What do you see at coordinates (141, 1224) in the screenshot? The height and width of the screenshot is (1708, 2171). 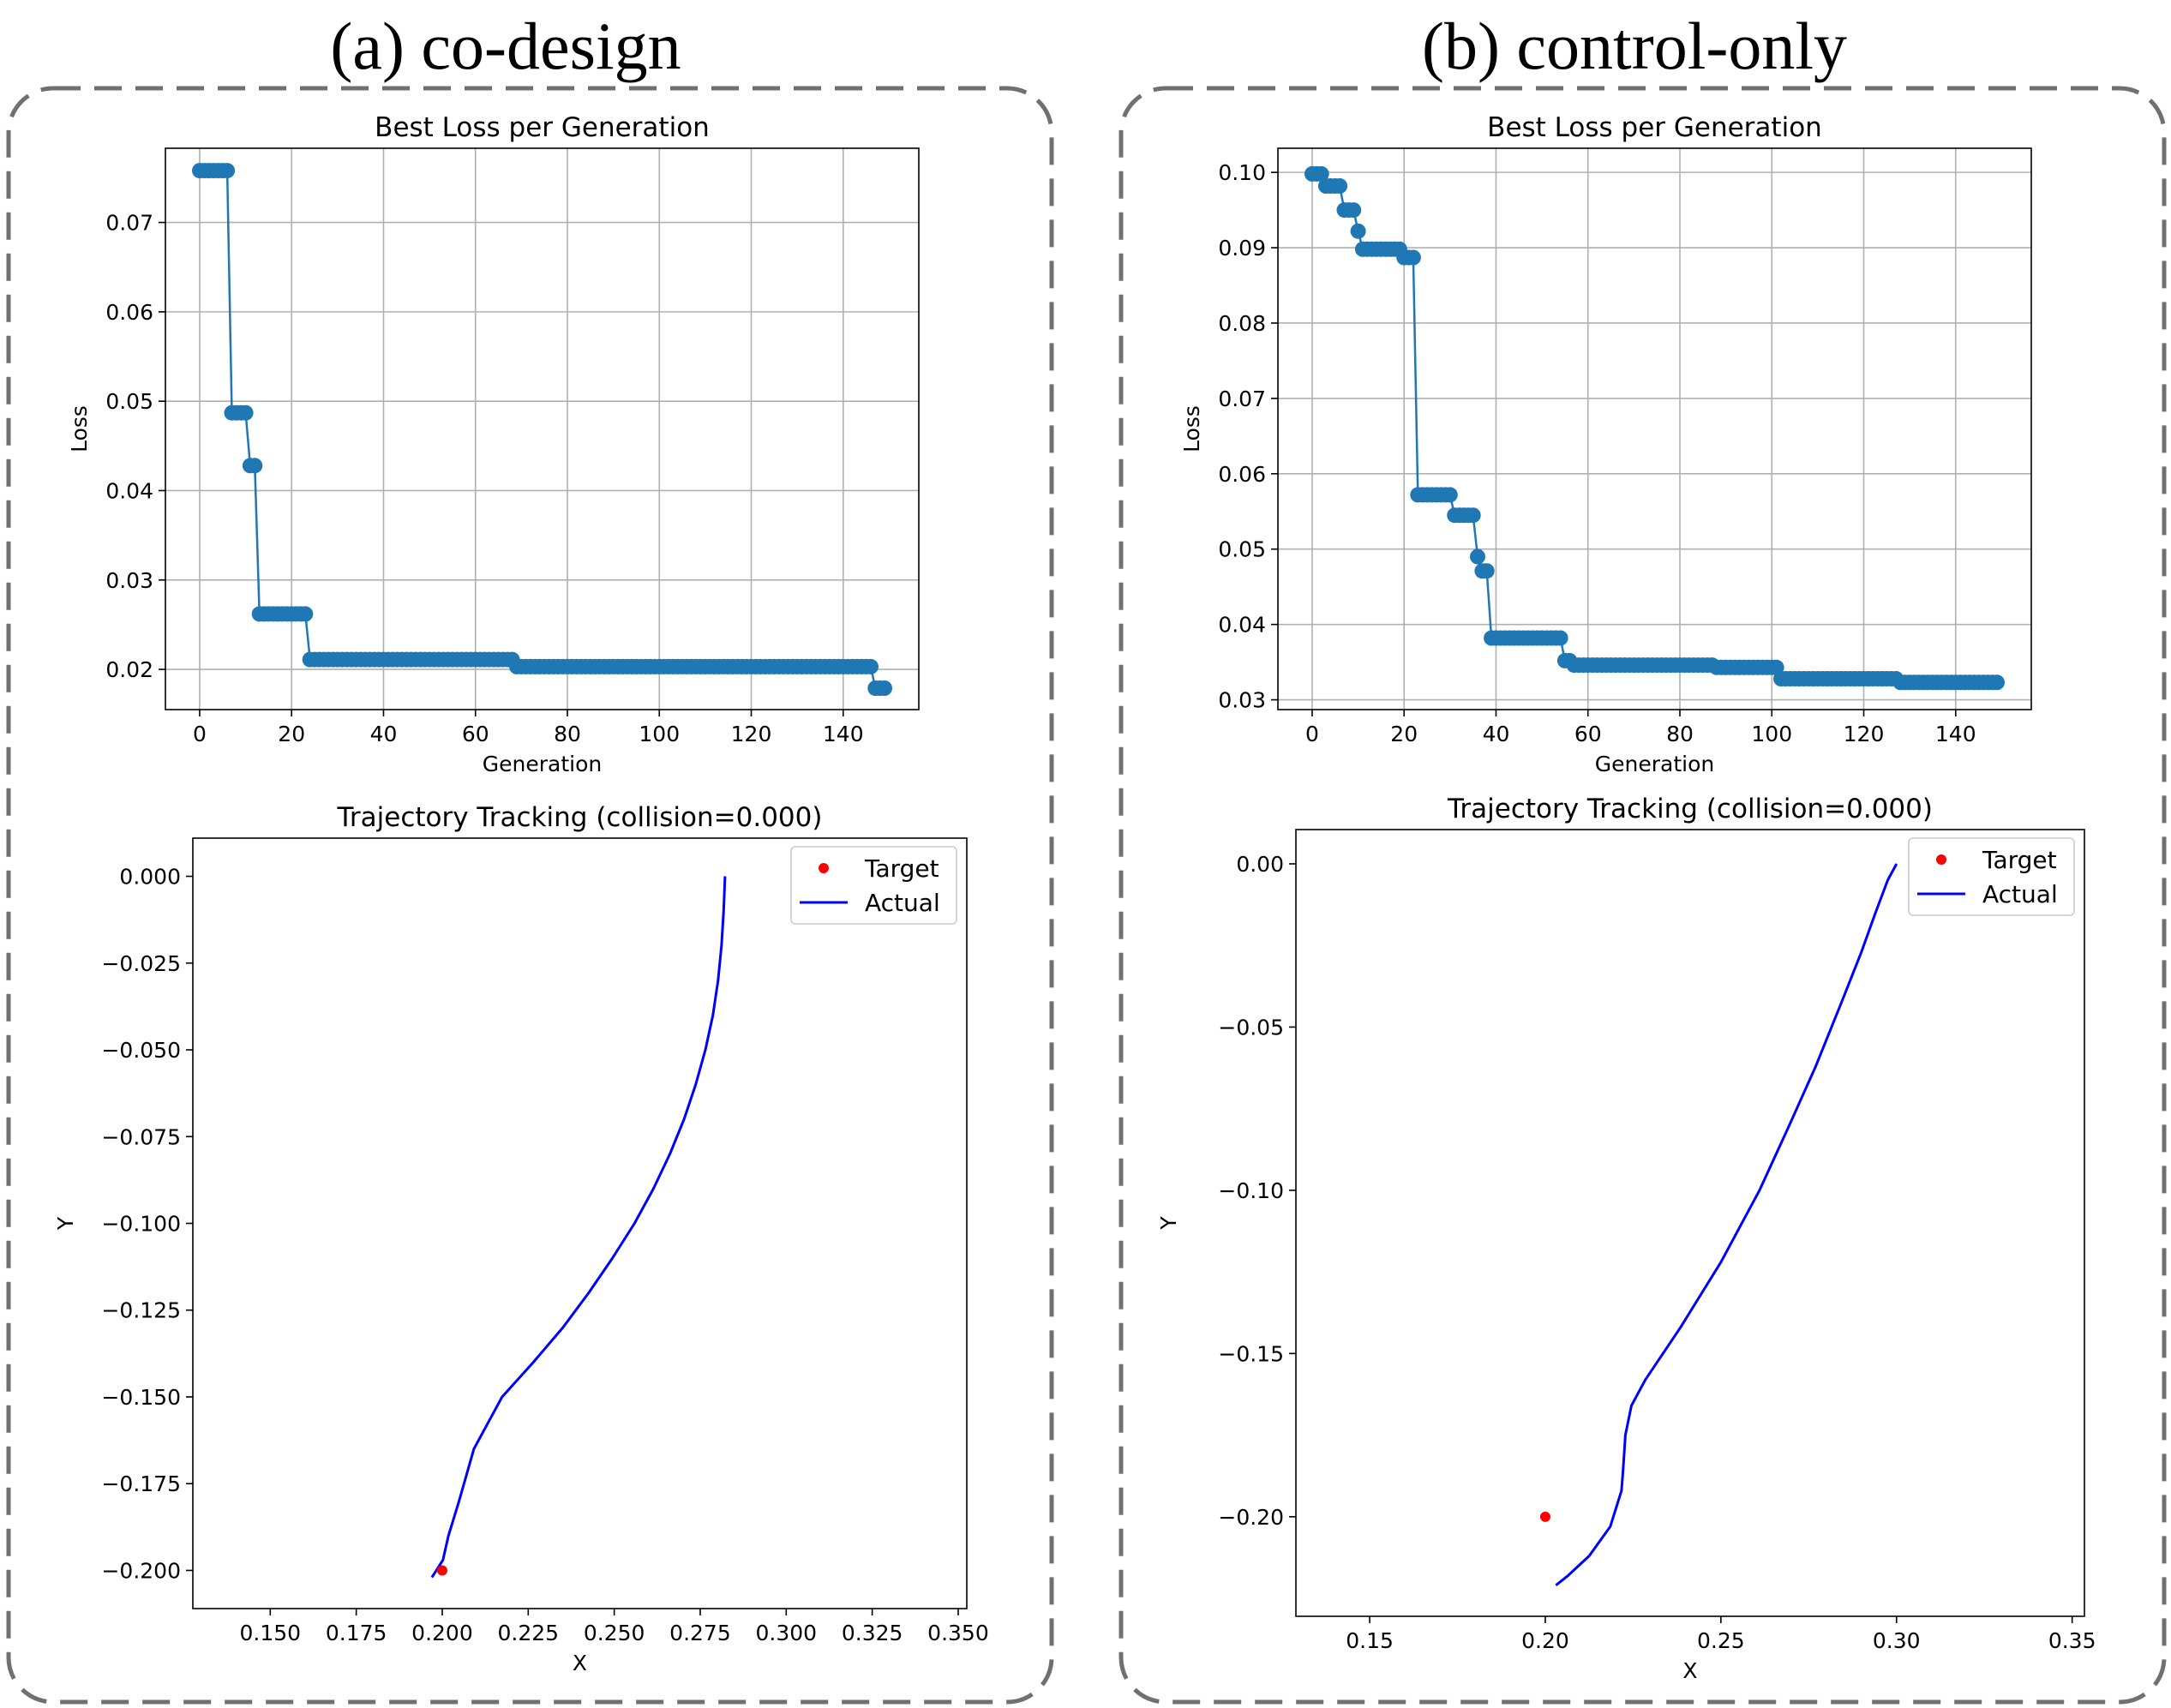 I see `y-tick-label: −0.100` at bounding box center [141, 1224].